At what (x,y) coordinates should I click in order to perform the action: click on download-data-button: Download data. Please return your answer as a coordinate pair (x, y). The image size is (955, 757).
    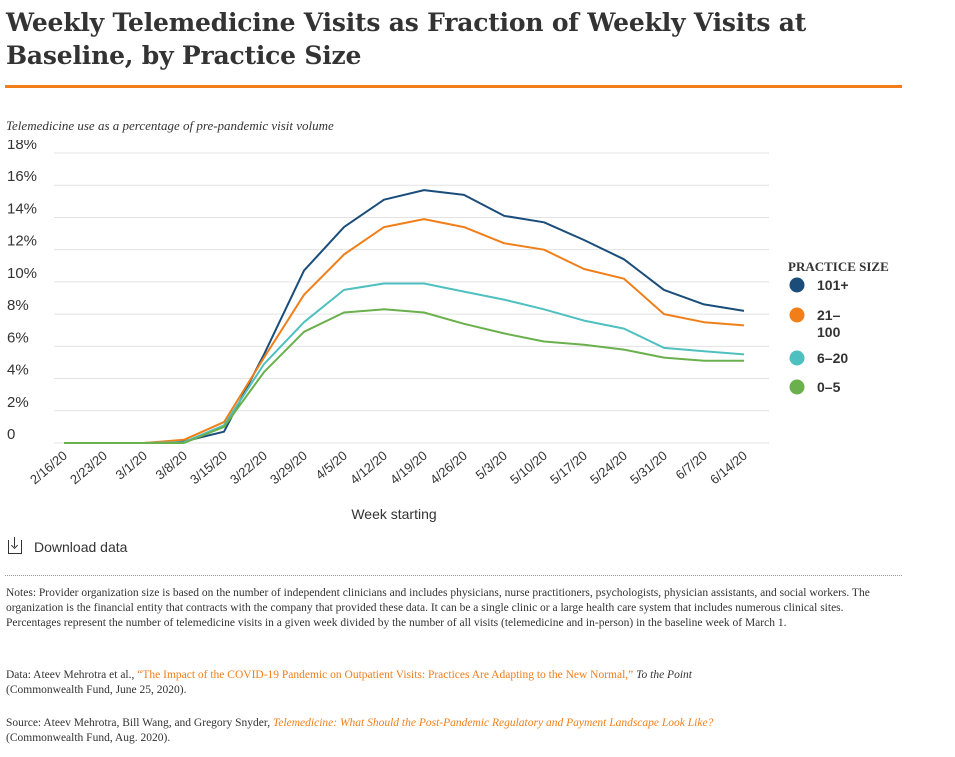
    Looking at the image, I should click on (68, 546).